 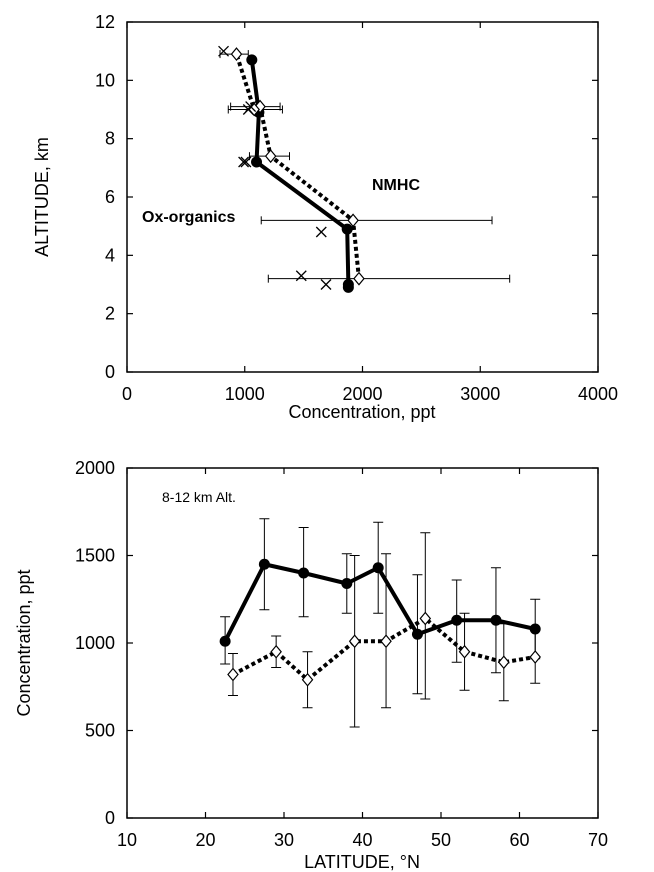 I want to click on bottom-x-tick-label: 70, so click(x=598, y=840).